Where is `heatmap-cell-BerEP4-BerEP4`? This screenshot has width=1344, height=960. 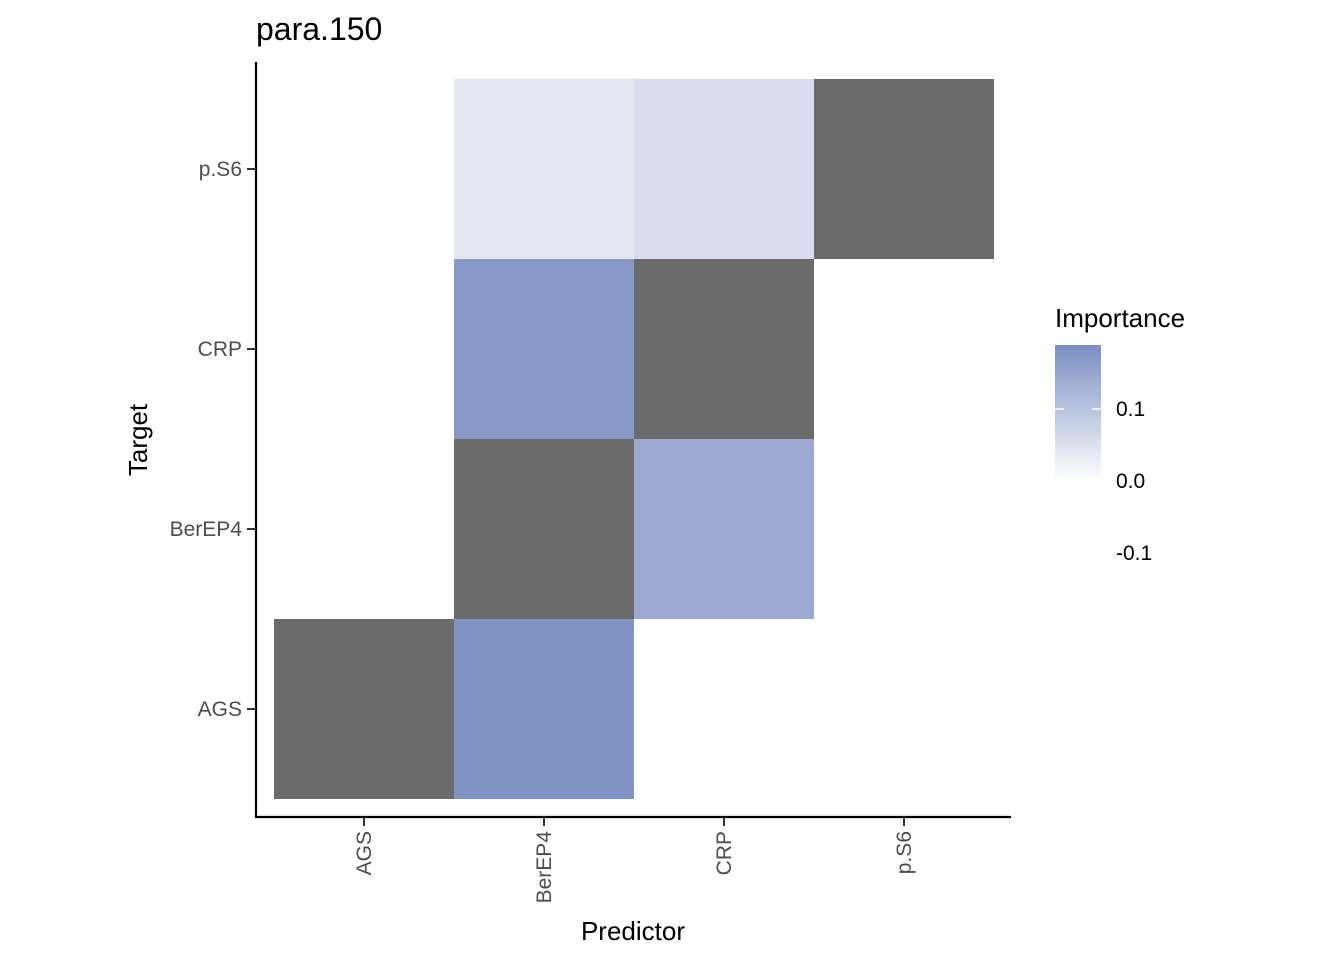 heatmap-cell-BerEP4-BerEP4 is located at coordinates (544, 529).